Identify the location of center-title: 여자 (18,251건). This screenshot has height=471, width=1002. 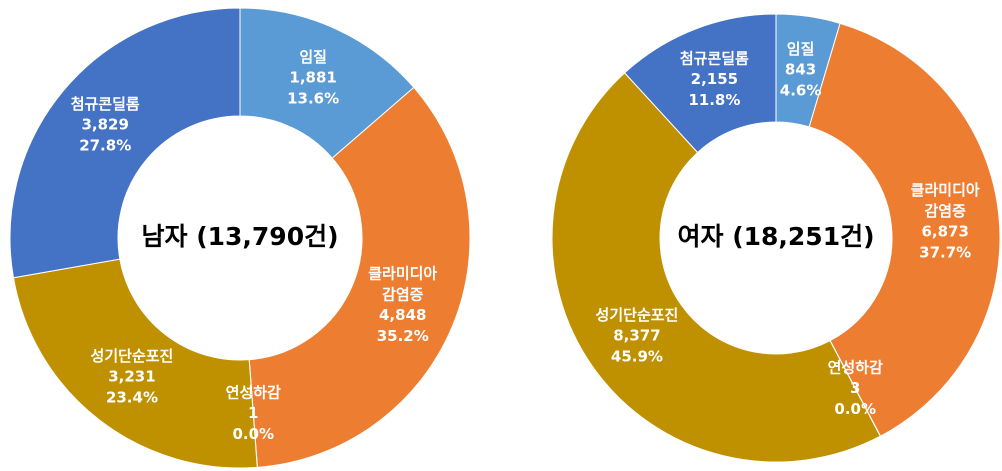
(775, 236).